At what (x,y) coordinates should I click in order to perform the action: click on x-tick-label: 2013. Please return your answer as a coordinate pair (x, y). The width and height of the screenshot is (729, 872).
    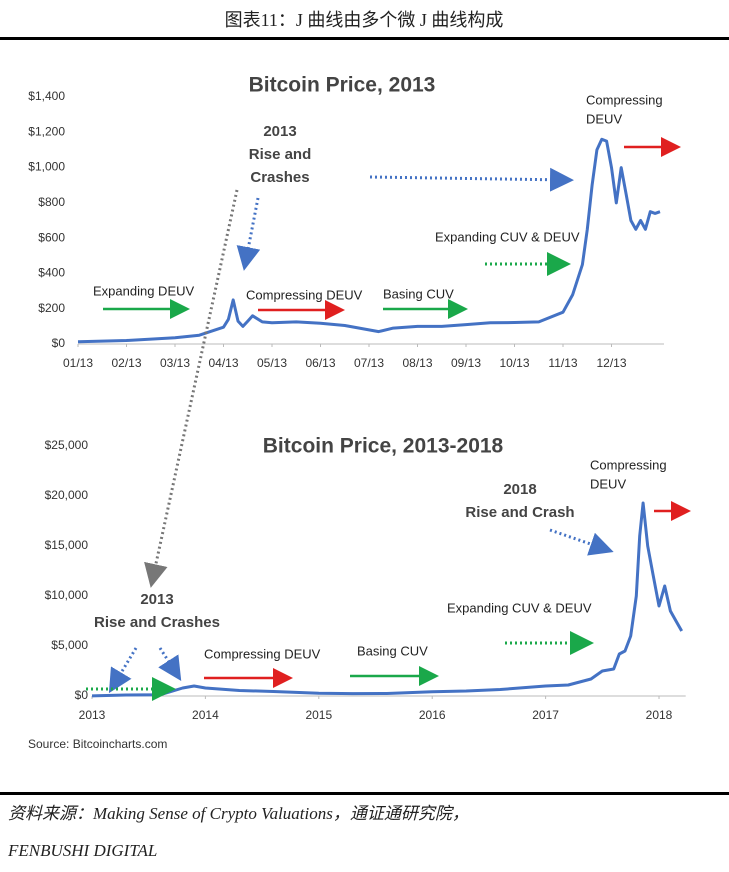
    Looking at the image, I should click on (92, 715).